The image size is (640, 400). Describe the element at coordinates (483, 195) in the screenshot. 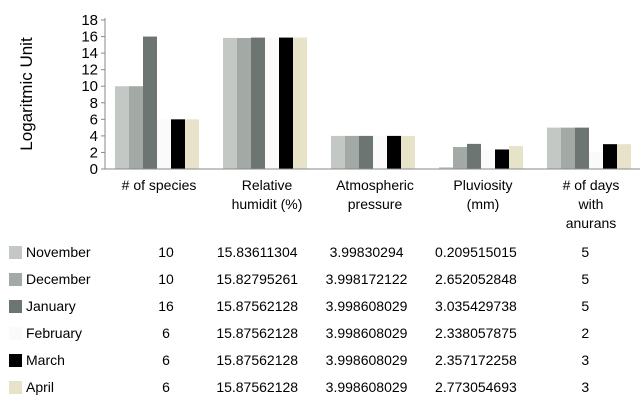

I see `category-label: Pluviosity (mm)` at that location.